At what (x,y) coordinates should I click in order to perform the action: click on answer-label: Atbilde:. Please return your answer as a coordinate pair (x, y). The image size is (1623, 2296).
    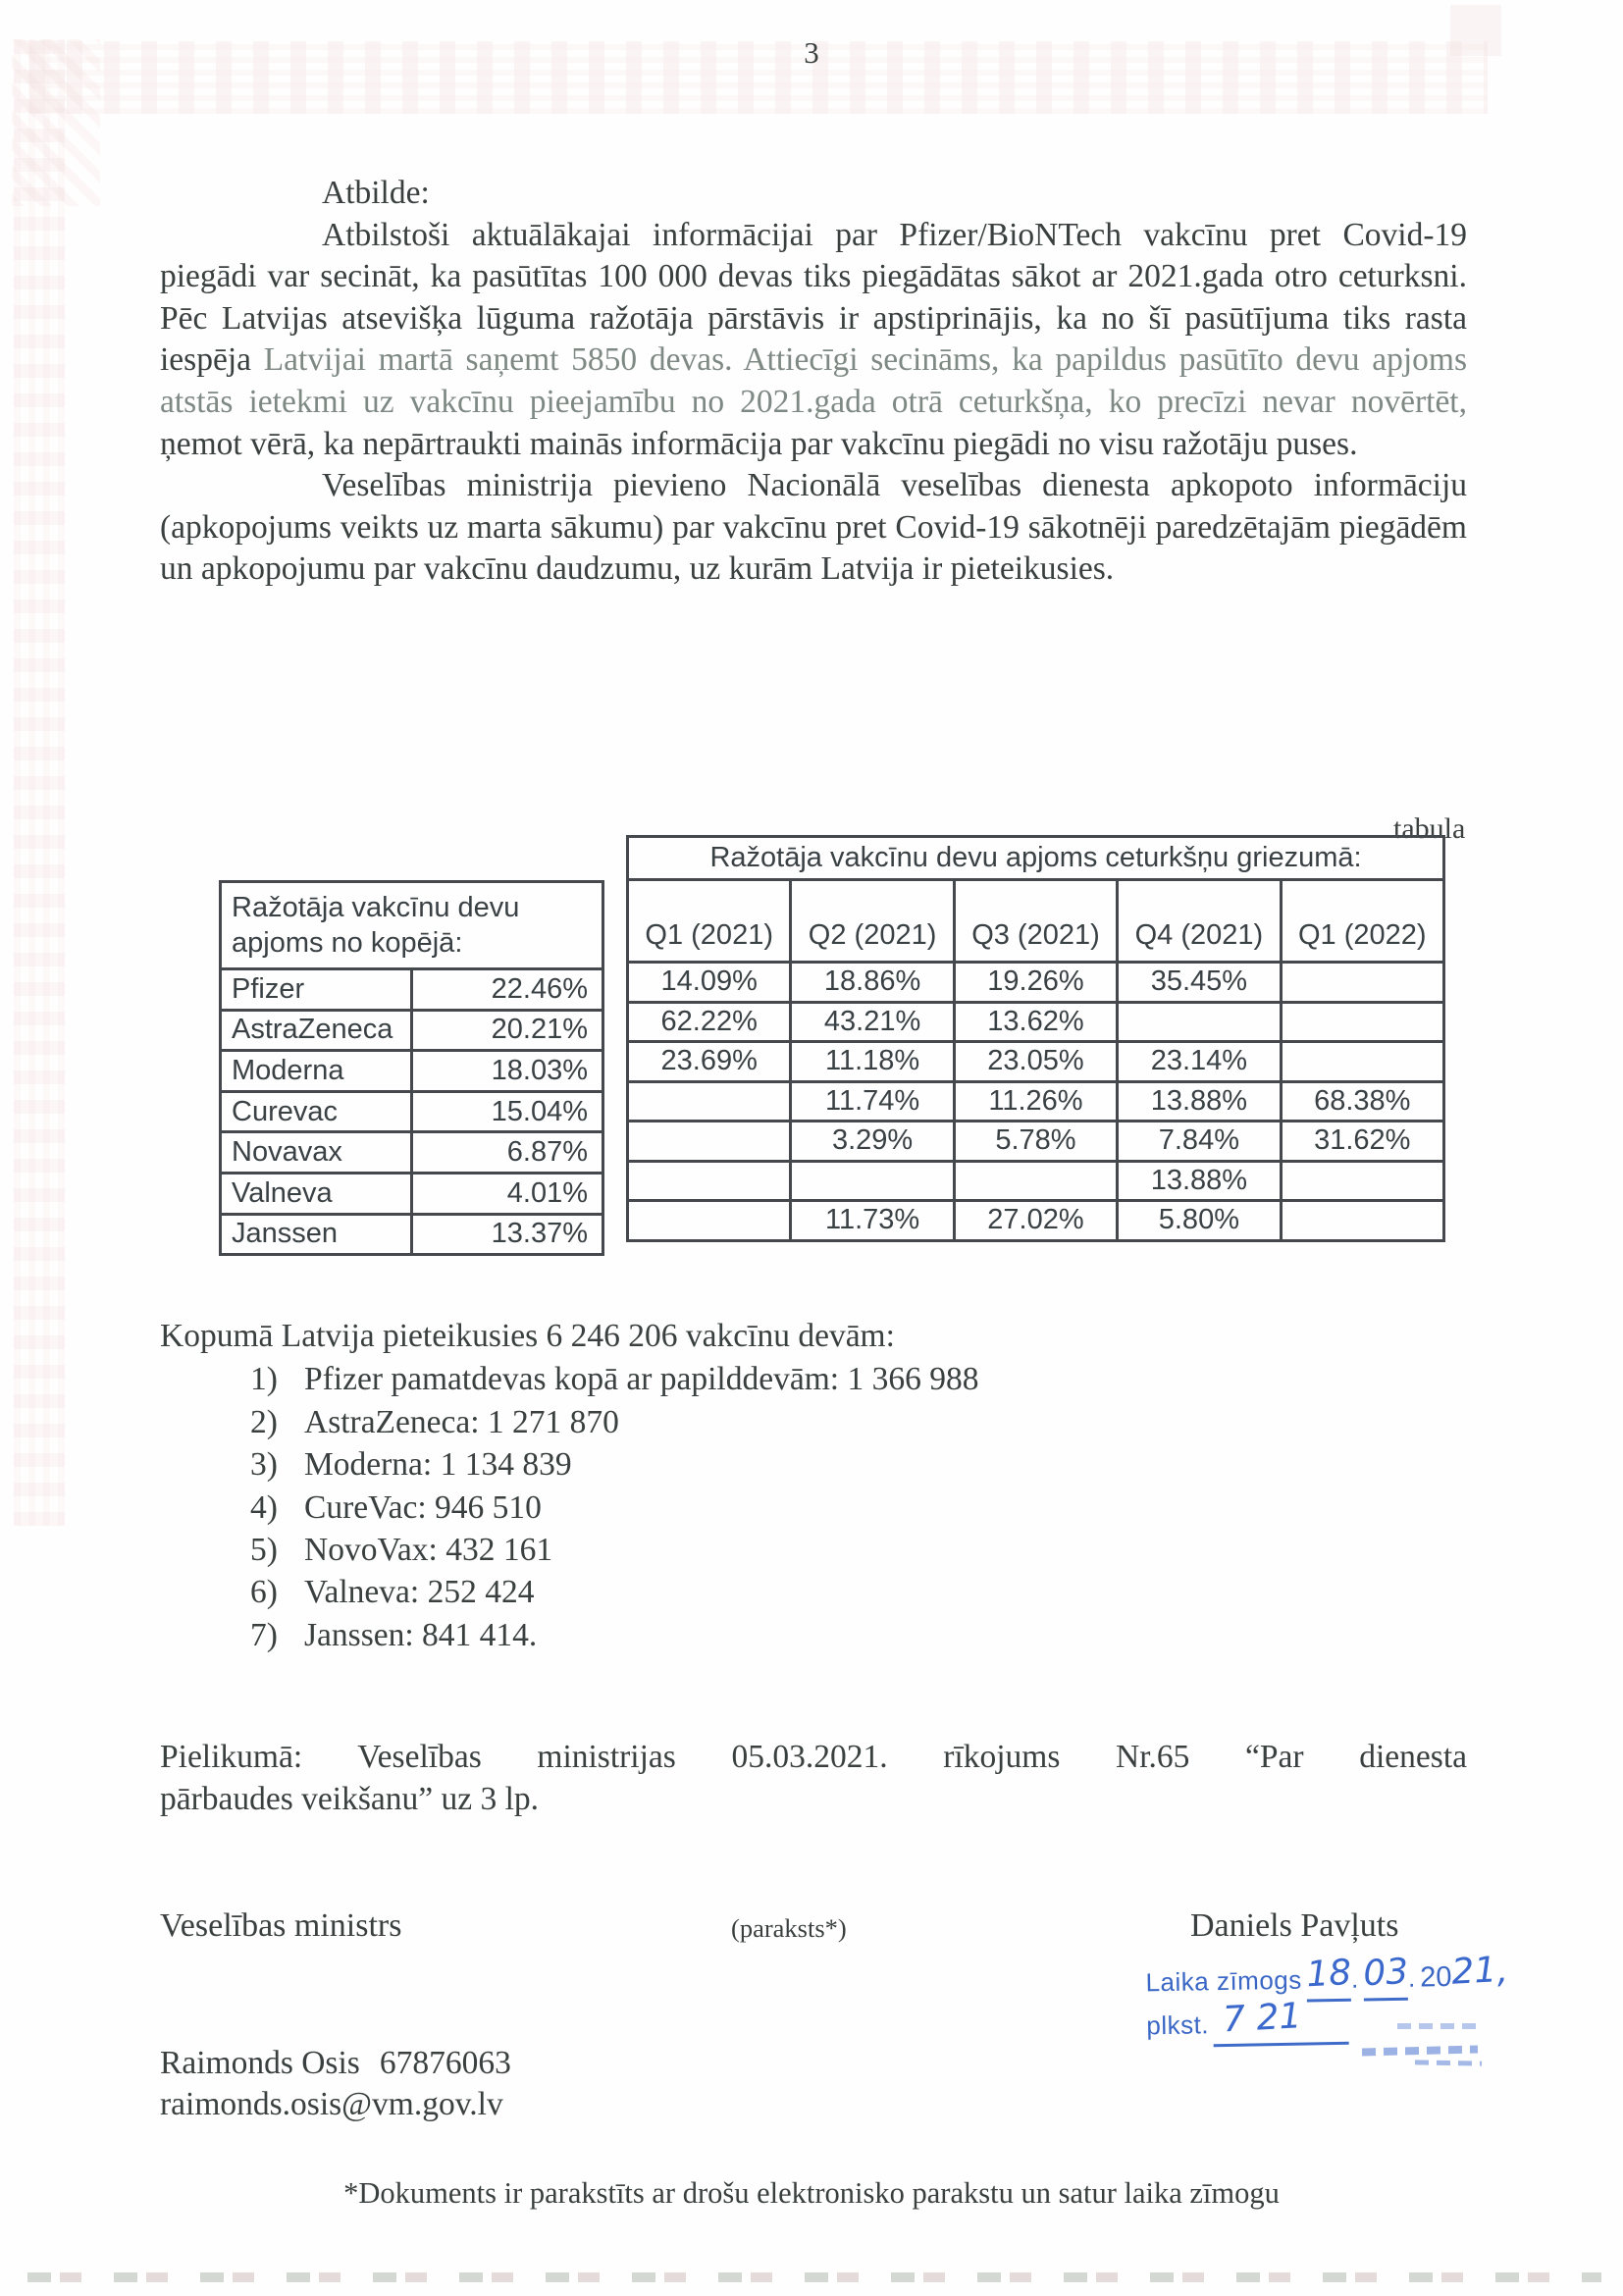
    Looking at the image, I should click on (376, 193).